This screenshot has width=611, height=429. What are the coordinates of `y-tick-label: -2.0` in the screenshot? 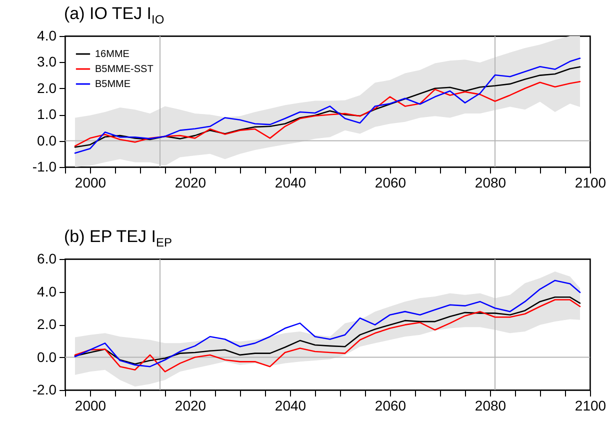 It's located at (44, 390).